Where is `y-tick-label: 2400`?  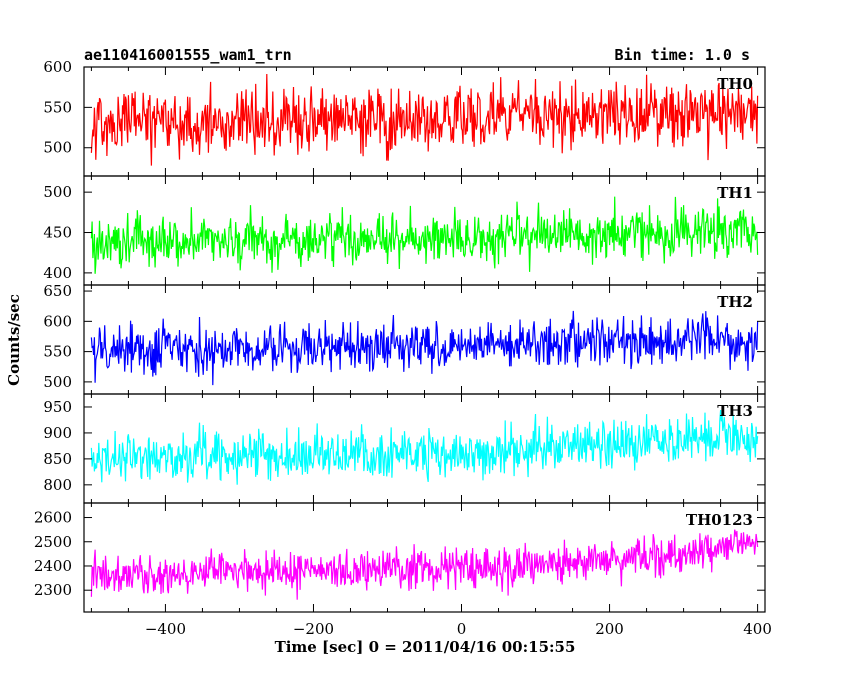
y-tick-label: 2400 is located at coordinates (53, 566).